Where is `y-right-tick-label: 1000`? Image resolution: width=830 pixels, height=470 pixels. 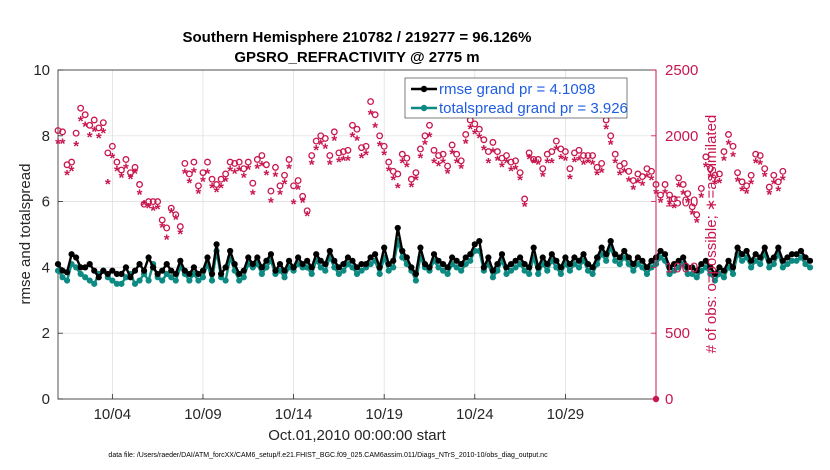 y-right-tick-label: 1000 is located at coordinates (681, 267).